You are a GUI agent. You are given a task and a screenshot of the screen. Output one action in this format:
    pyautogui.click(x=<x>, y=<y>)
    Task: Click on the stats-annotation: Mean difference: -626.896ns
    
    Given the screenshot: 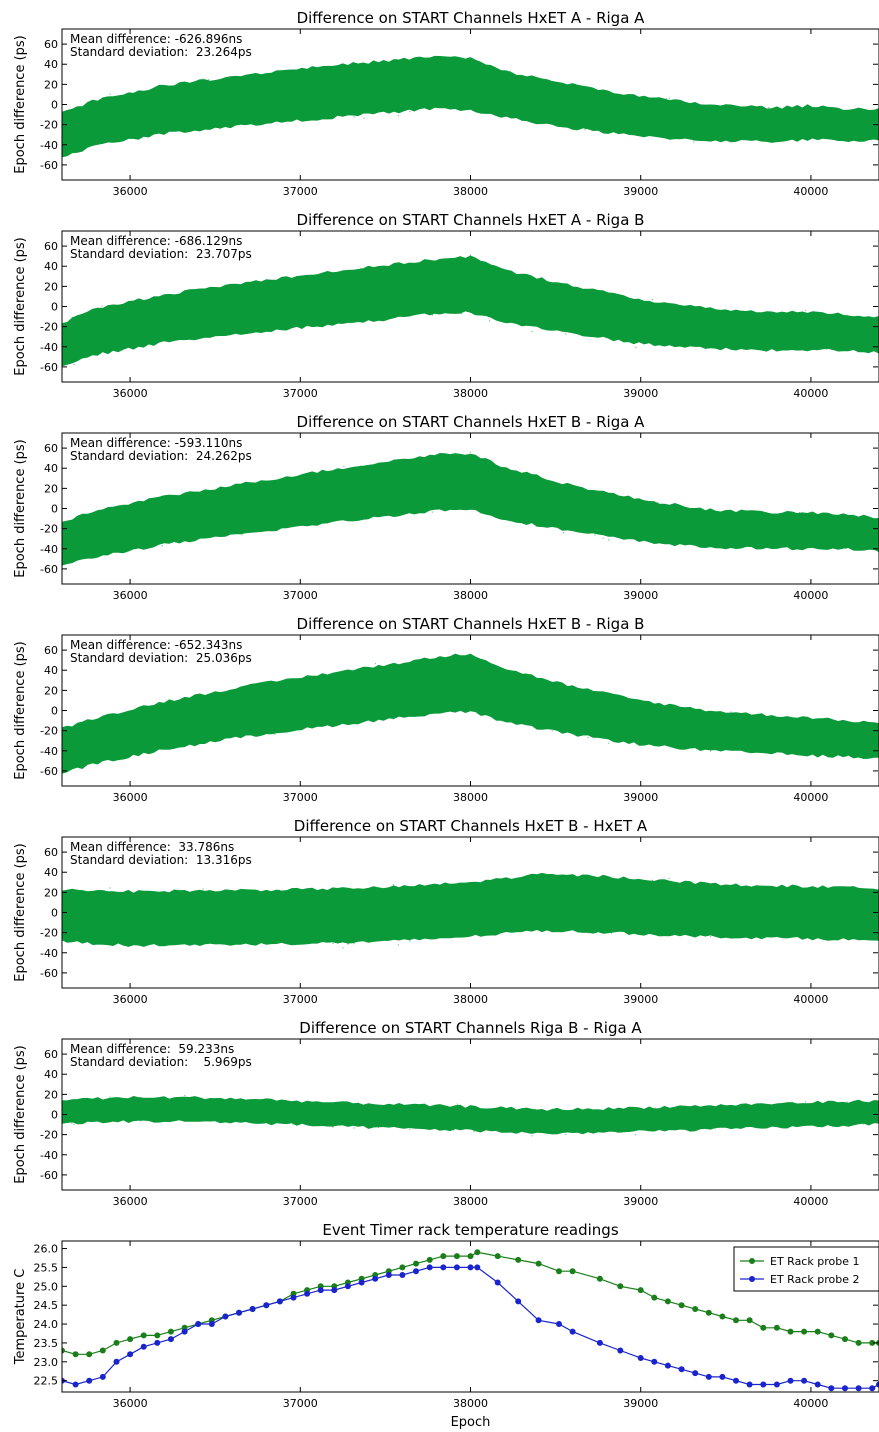 What is the action you would take?
    pyautogui.click(x=156, y=39)
    